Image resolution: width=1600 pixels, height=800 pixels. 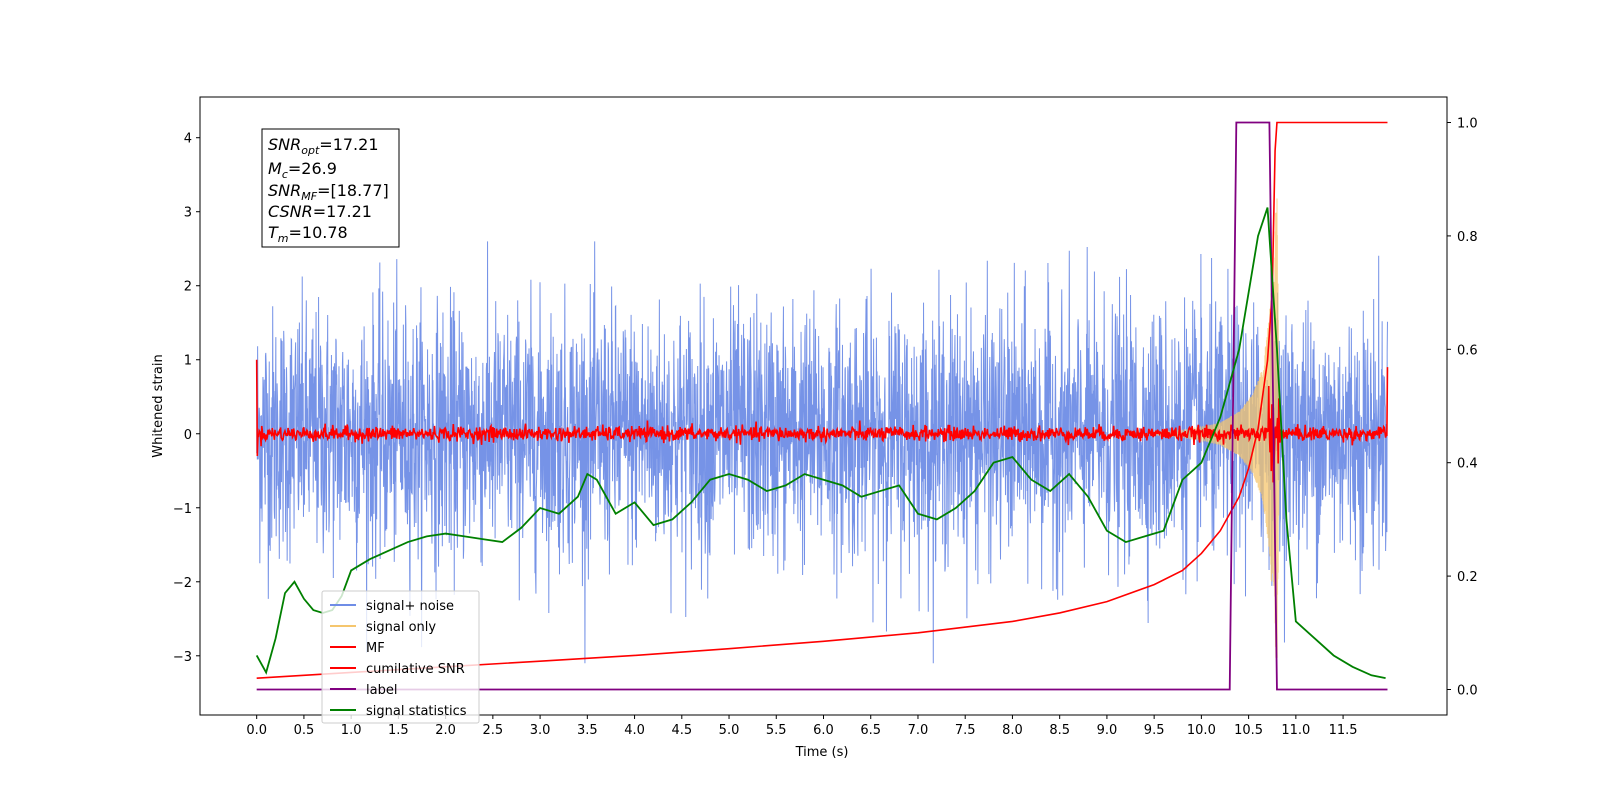 I want to click on x-tick-label: 11.5, so click(x=1343, y=730).